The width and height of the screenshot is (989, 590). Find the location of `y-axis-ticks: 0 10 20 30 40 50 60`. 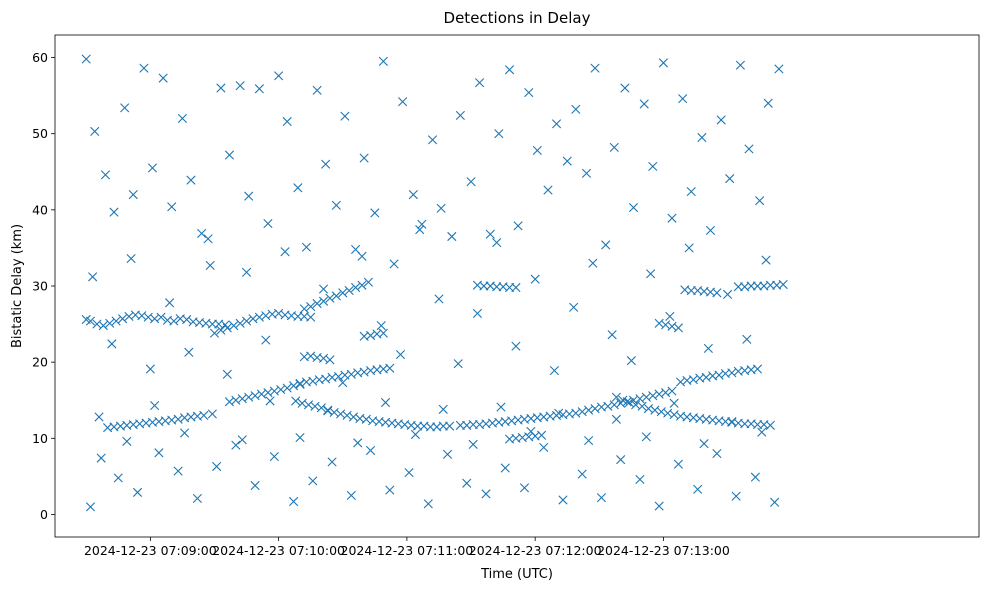

y-axis-ticks: 0 10 20 30 40 50 60 is located at coordinates (43, 286).